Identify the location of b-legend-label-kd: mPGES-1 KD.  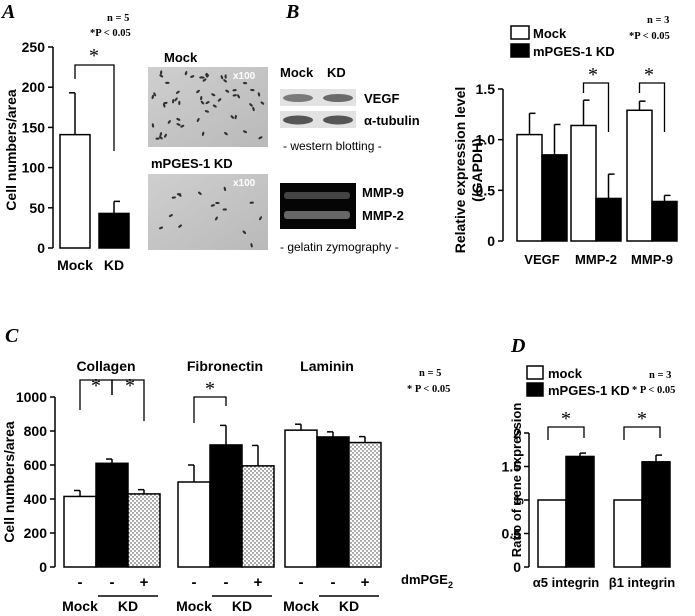
(574, 51).